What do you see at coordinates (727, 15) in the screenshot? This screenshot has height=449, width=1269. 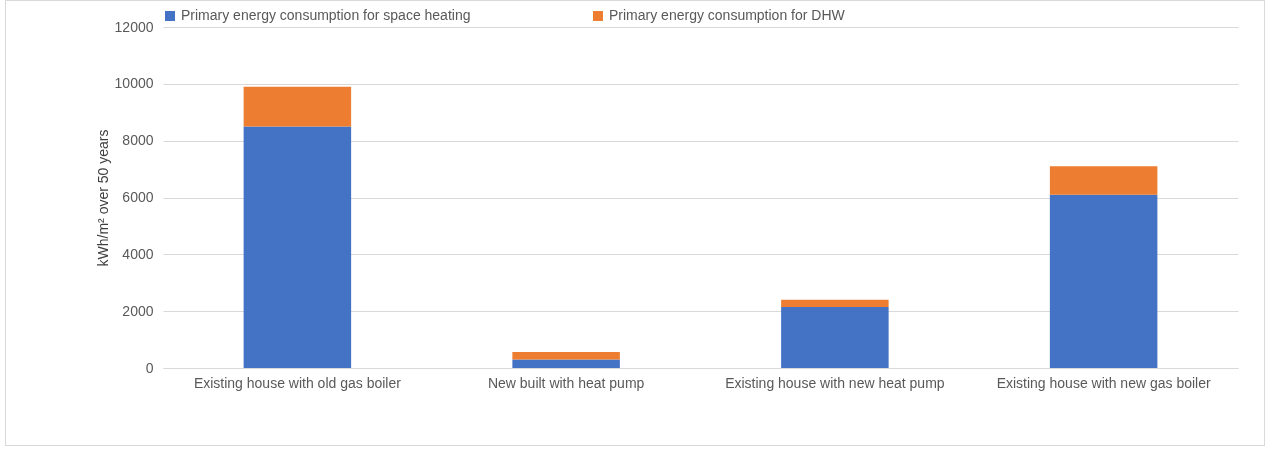 I see `legend-label: Primary energy consumption for DHW` at bounding box center [727, 15].